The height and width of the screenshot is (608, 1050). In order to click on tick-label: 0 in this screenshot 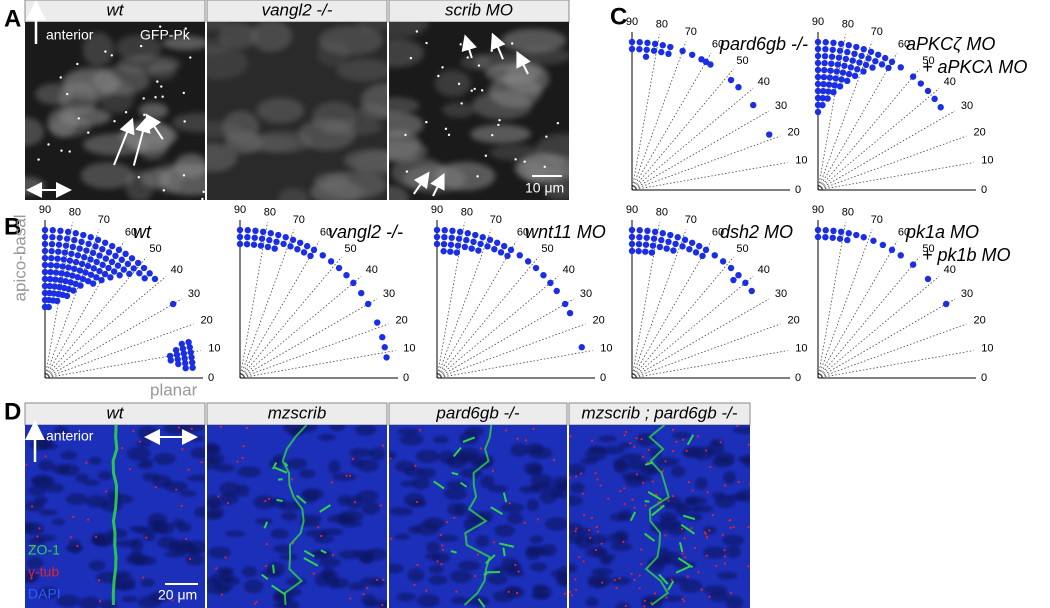, I will do `click(603, 378)`.